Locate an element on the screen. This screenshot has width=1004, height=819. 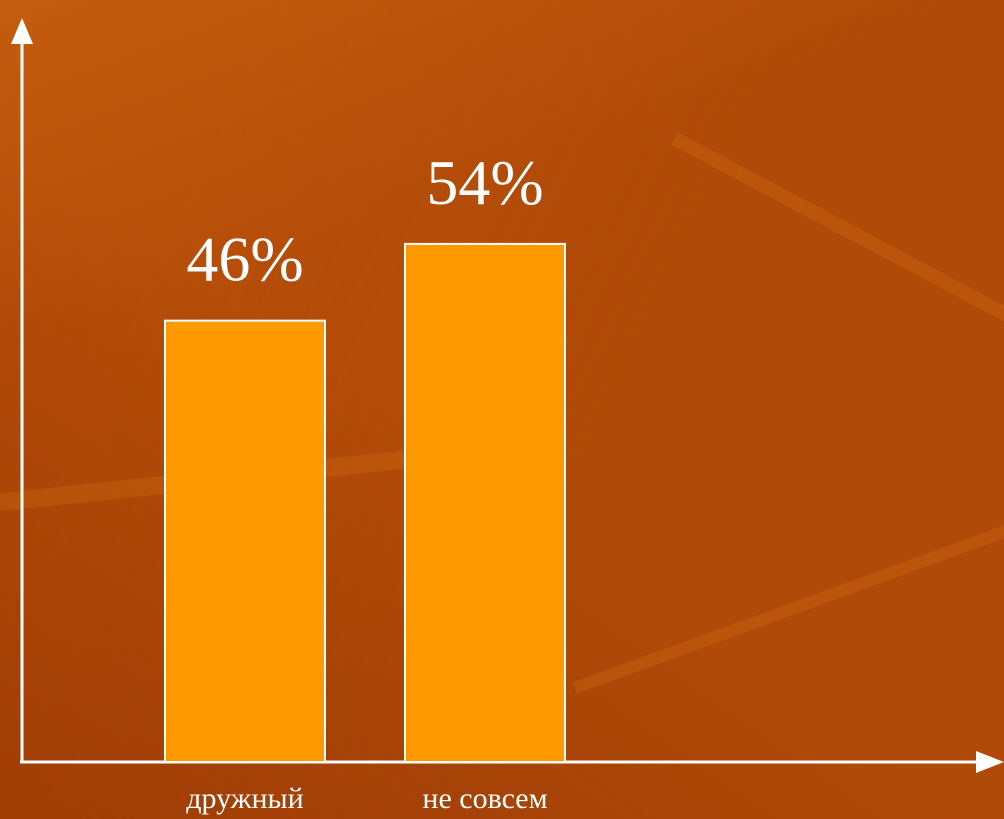
value-labels-group: 46% 54% is located at coordinates (364, 221).